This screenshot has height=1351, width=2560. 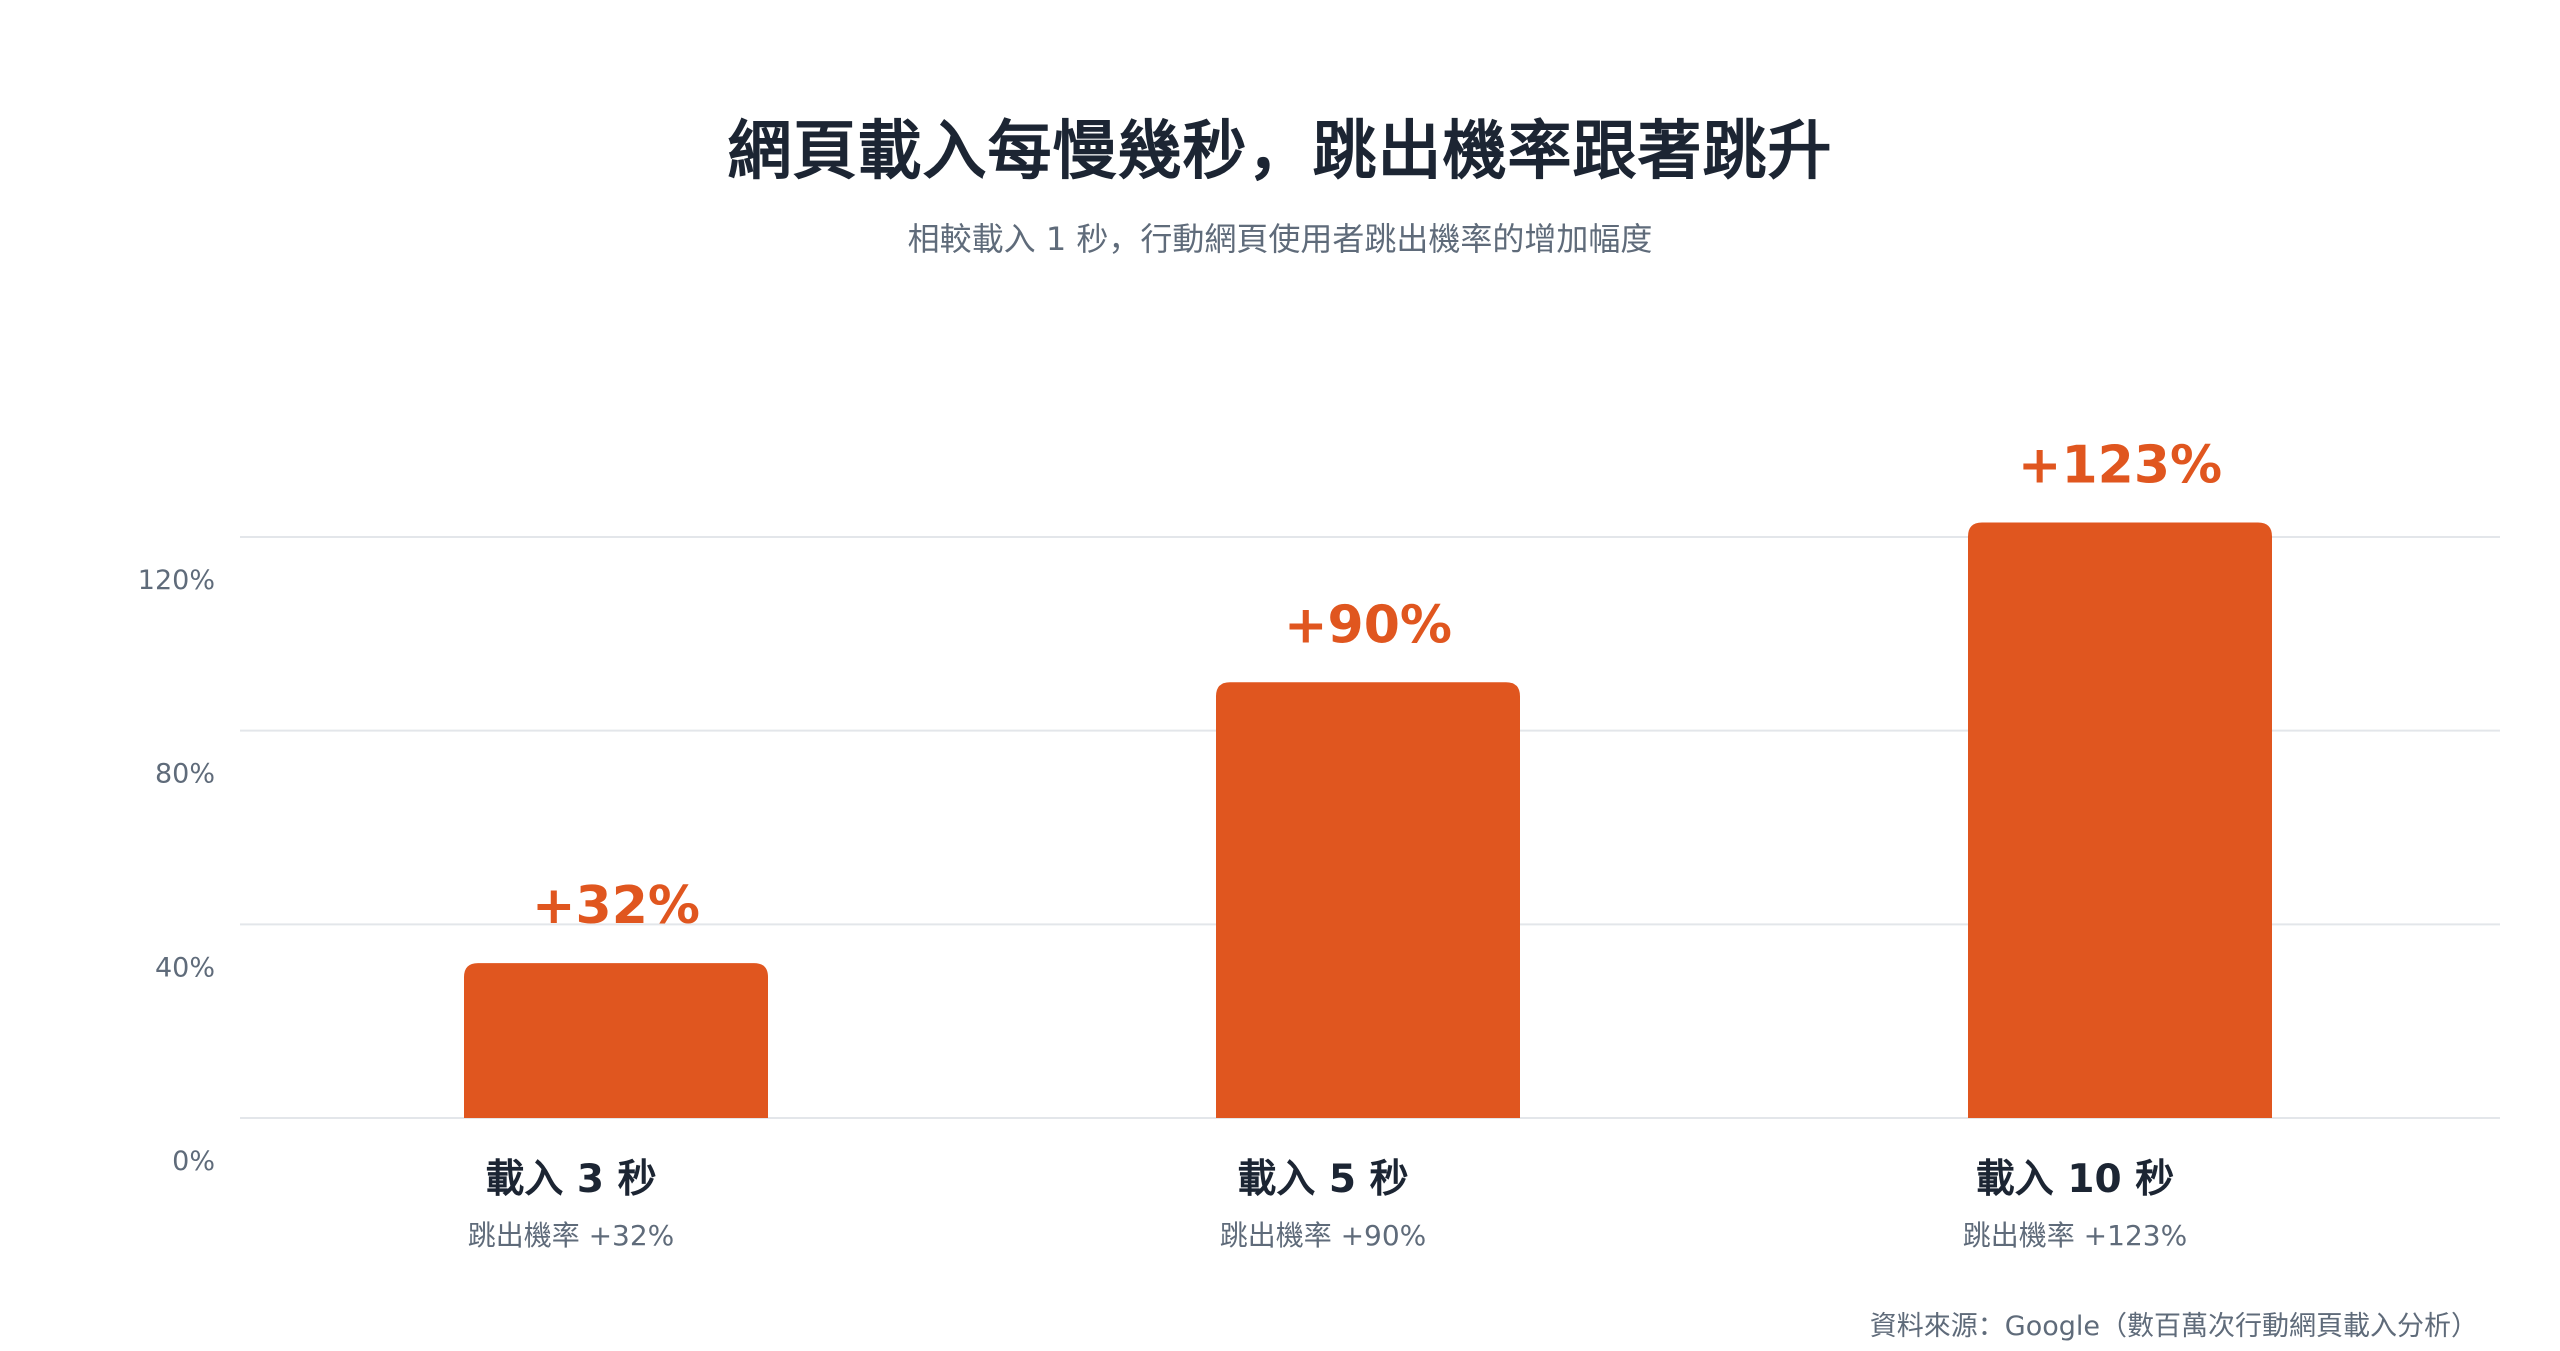 I want to click on category-sublabel: 跳出機率 +32%, so click(x=571, y=1235).